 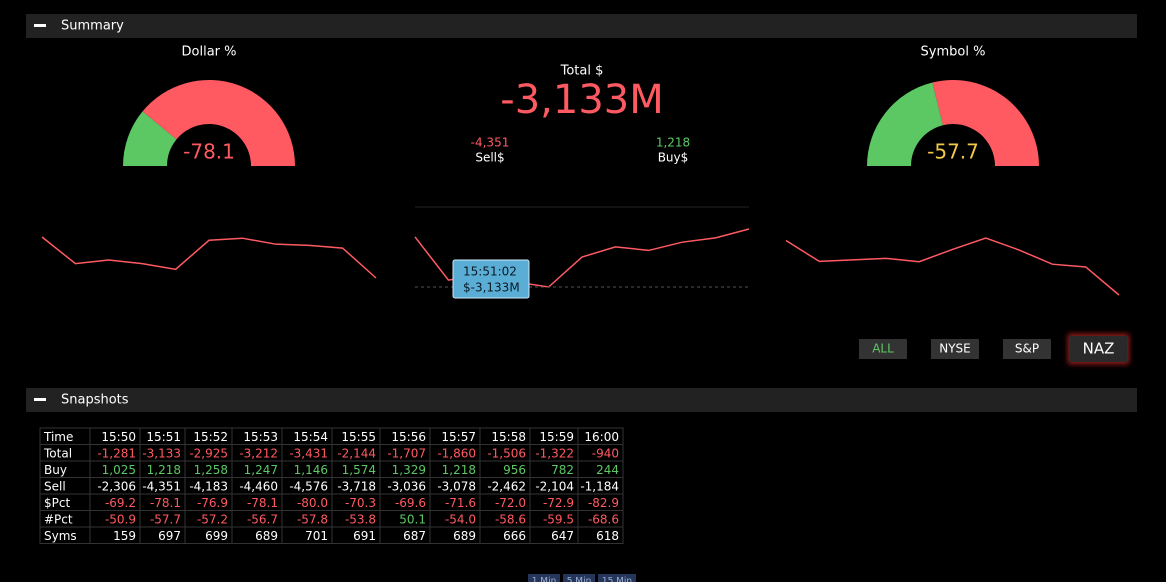 I want to click on filter-label: ALL, so click(x=883, y=349).